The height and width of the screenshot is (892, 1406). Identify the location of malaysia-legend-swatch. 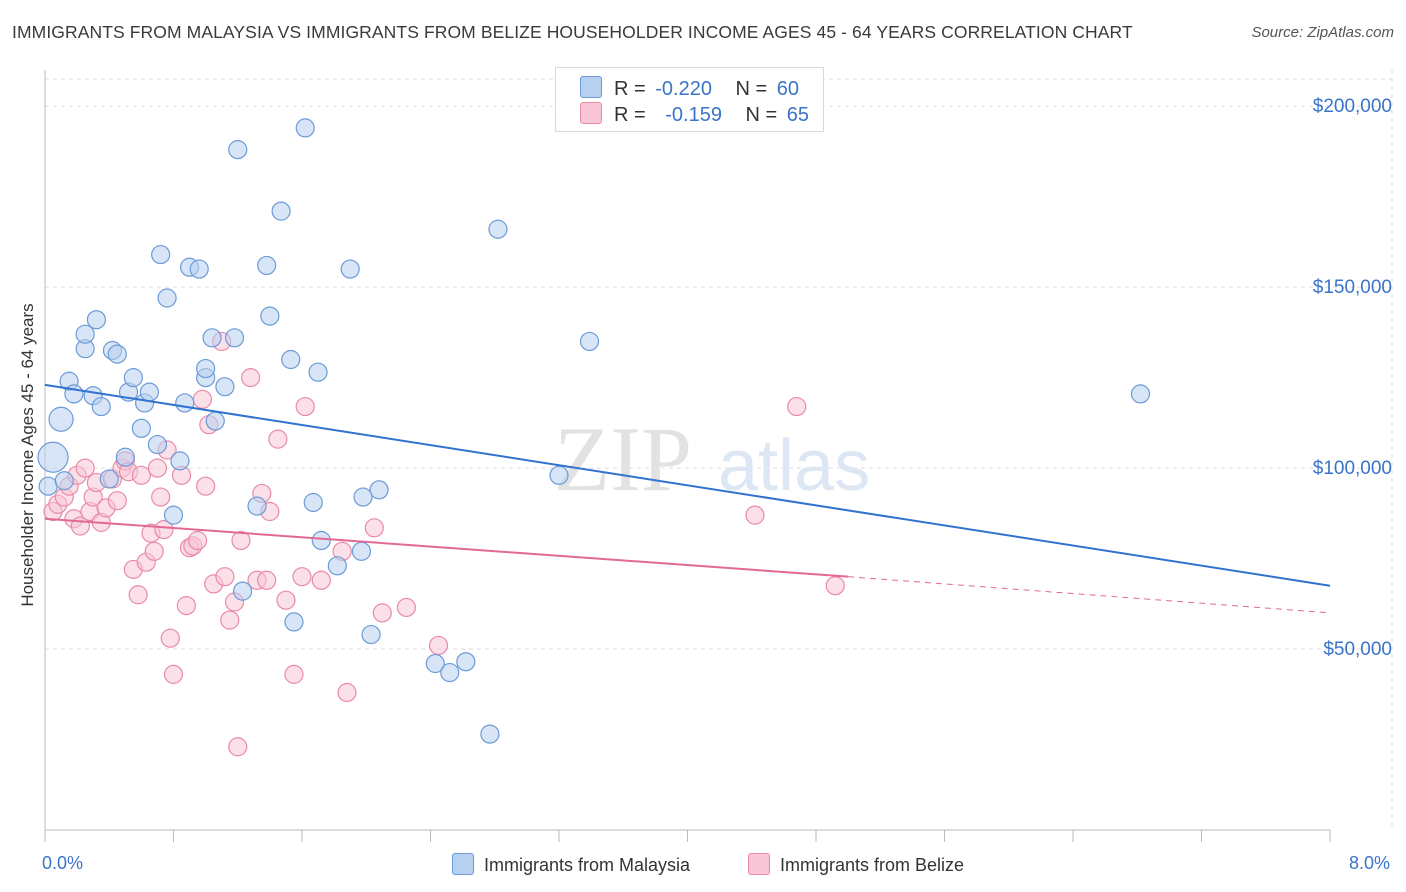
(463, 864).